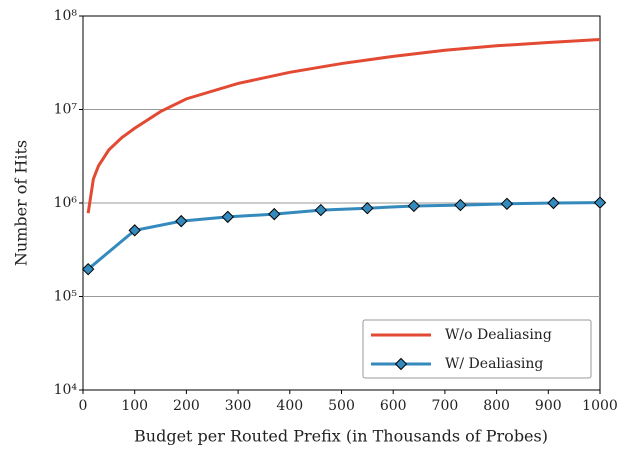  Describe the element at coordinates (548, 406) in the screenshot. I see `x-tick-label: 900` at that location.